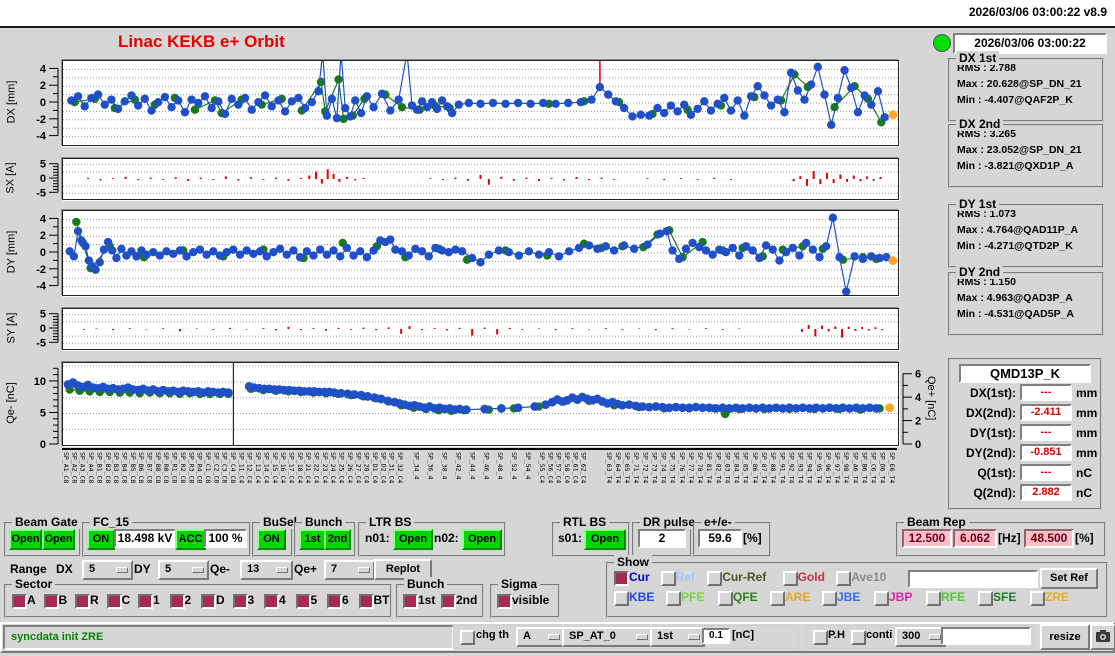 The height and width of the screenshot is (656, 1115). What do you see at coordinates (74, 468) in the screenshot?
I see `bpm-xlabel: SP_A2_C8` at bounding box center [74, 468].